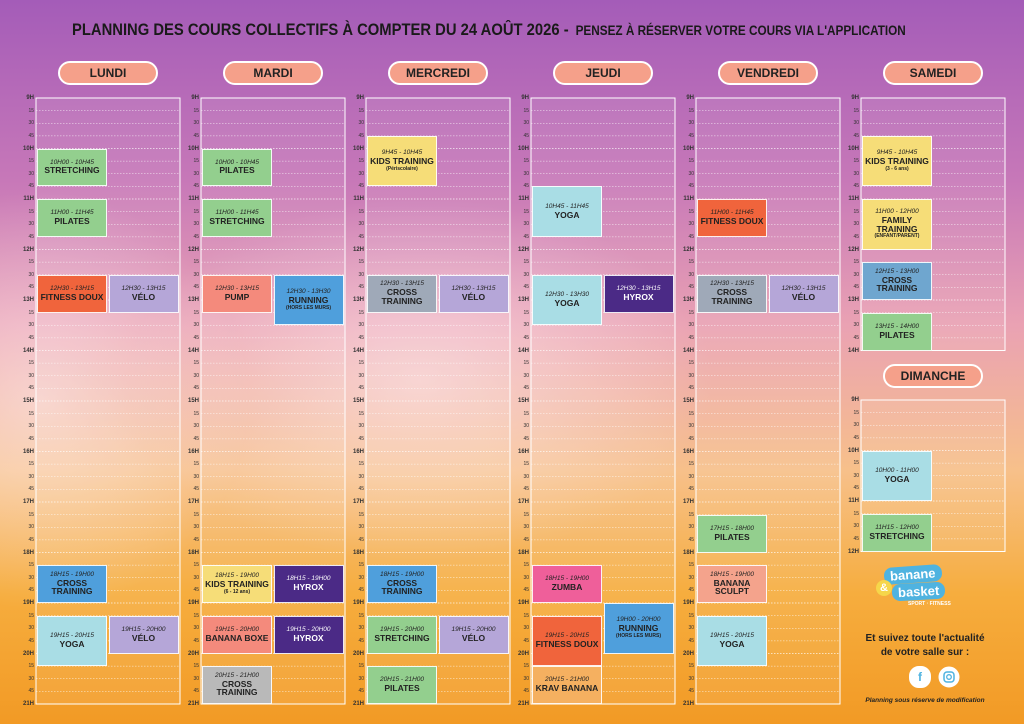  What do you see at coordinates (72, 162) in the screenshot?
I see `class-time: 10H00 - 10H45` at bounding box center [72, 162].